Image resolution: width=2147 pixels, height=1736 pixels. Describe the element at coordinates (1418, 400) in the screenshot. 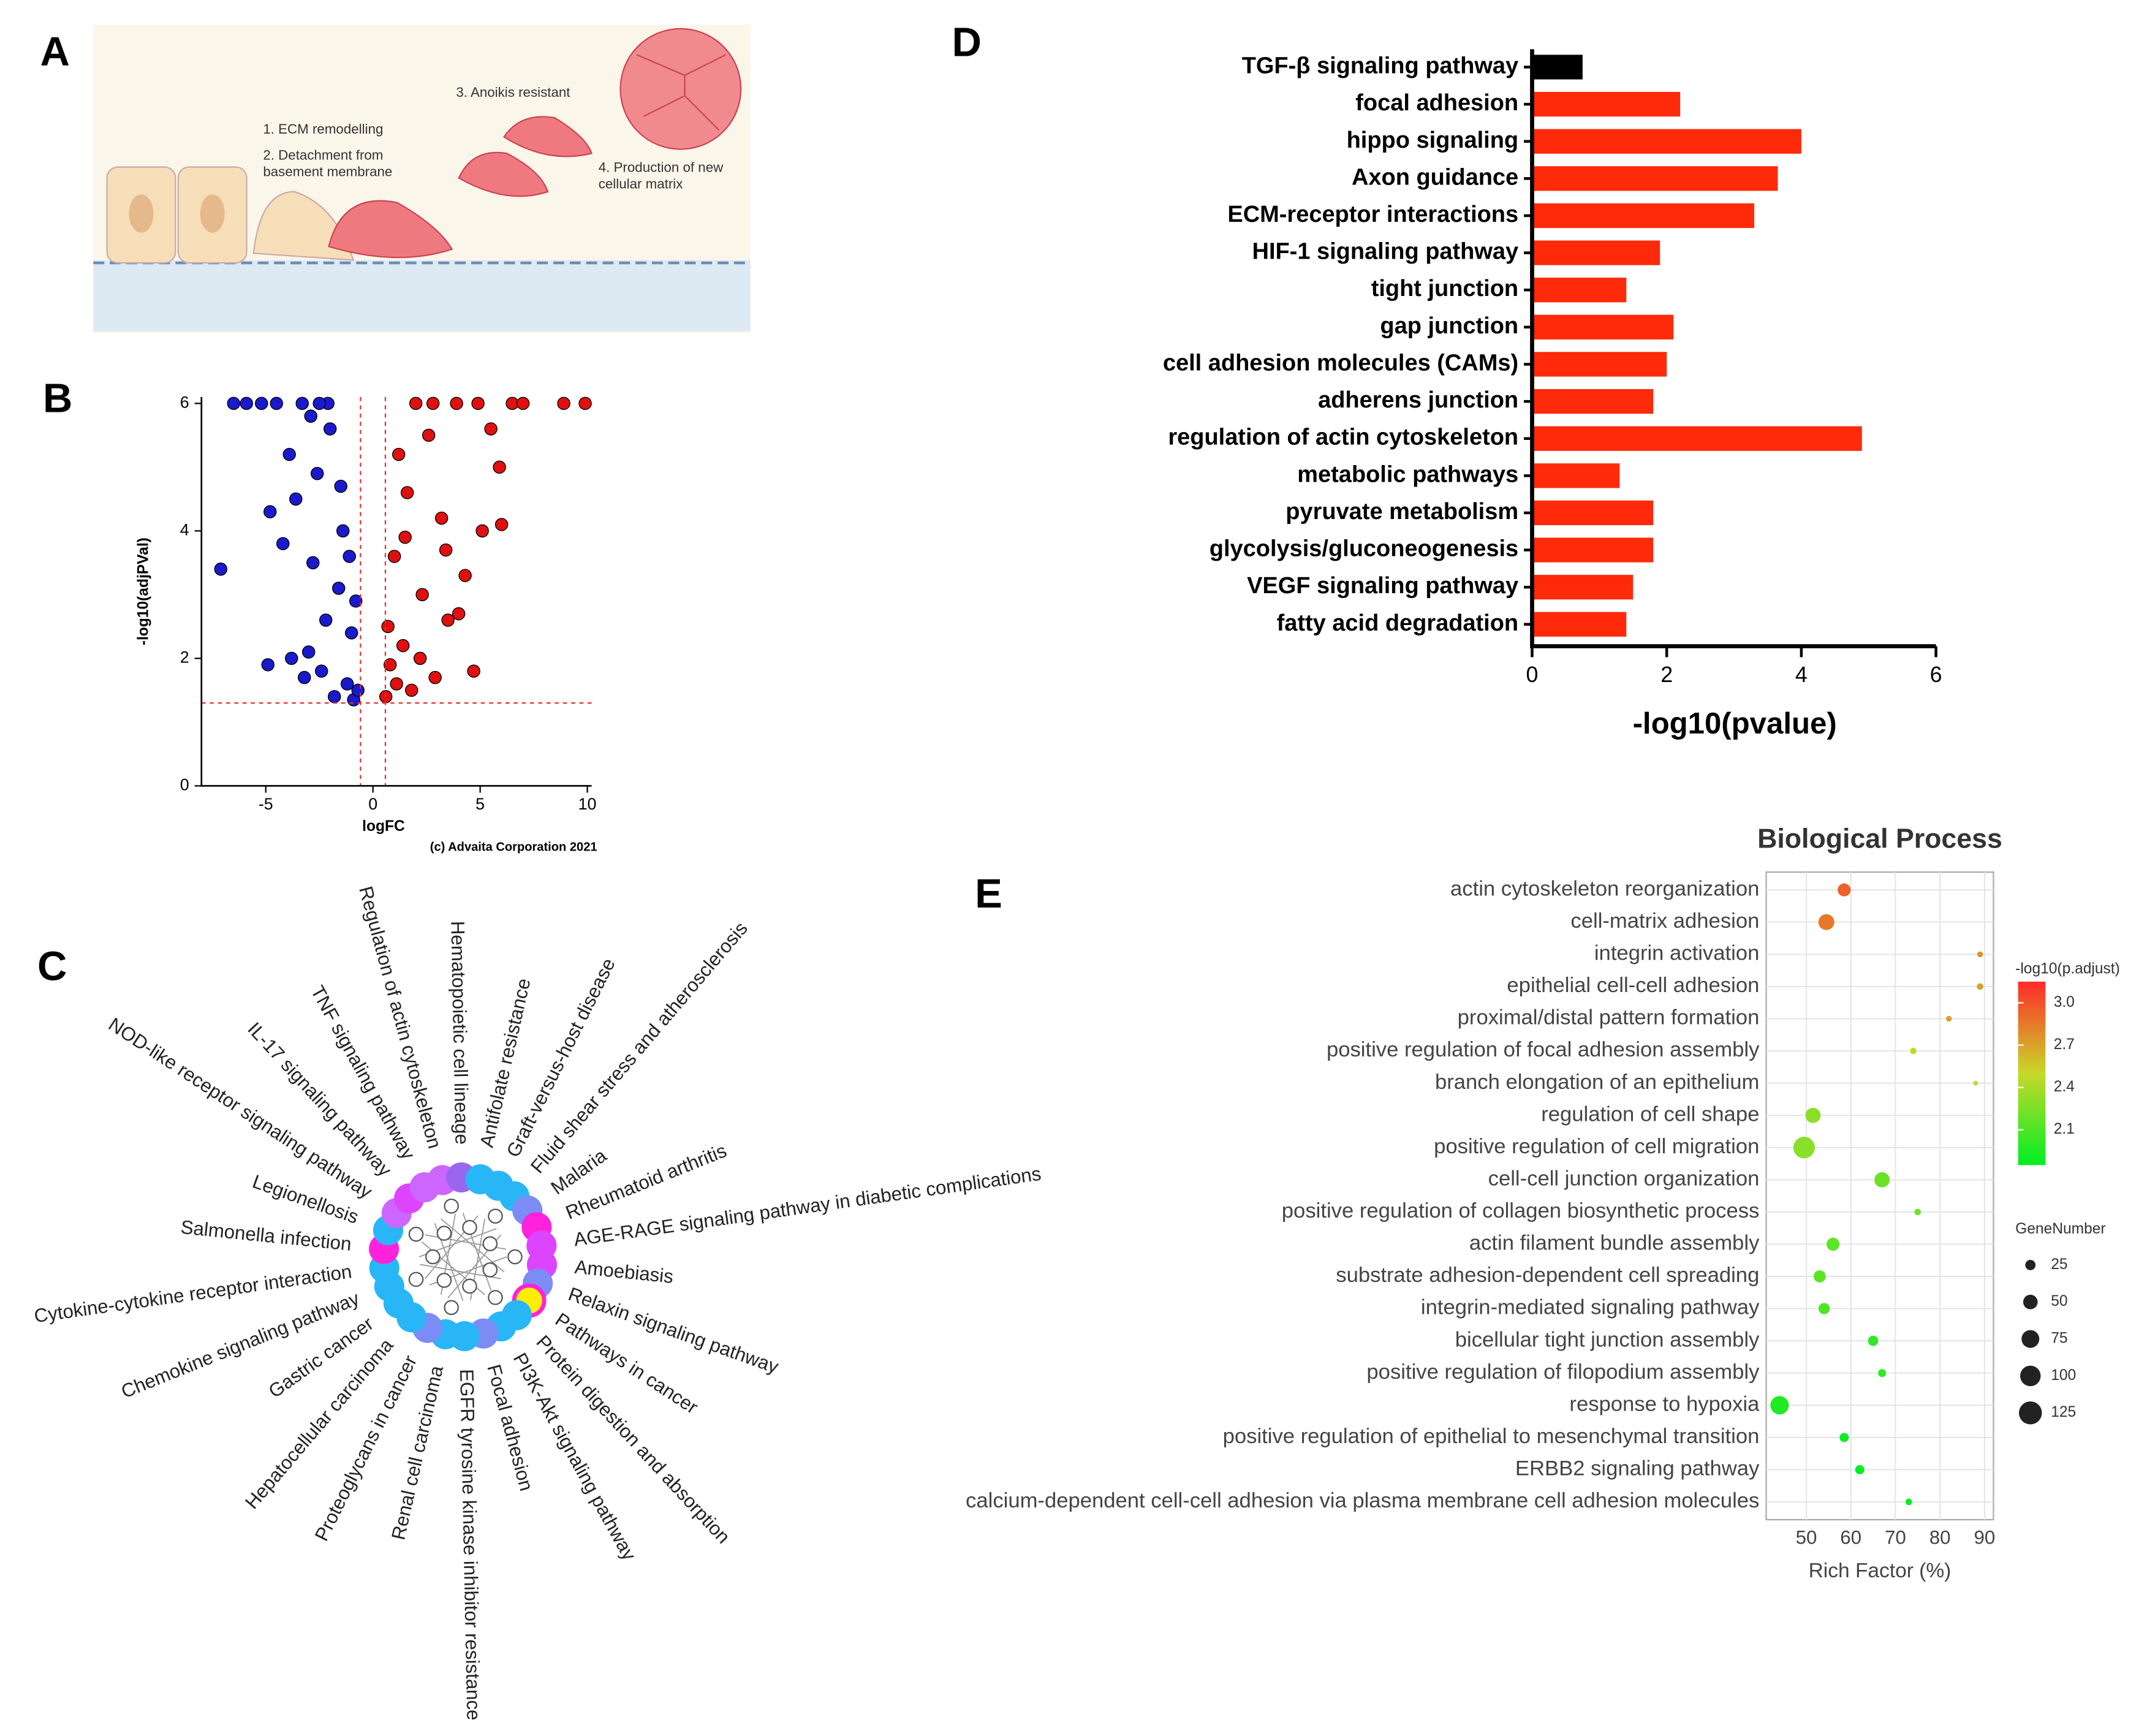

I see `y-tick-label: adherens junction` at that location.